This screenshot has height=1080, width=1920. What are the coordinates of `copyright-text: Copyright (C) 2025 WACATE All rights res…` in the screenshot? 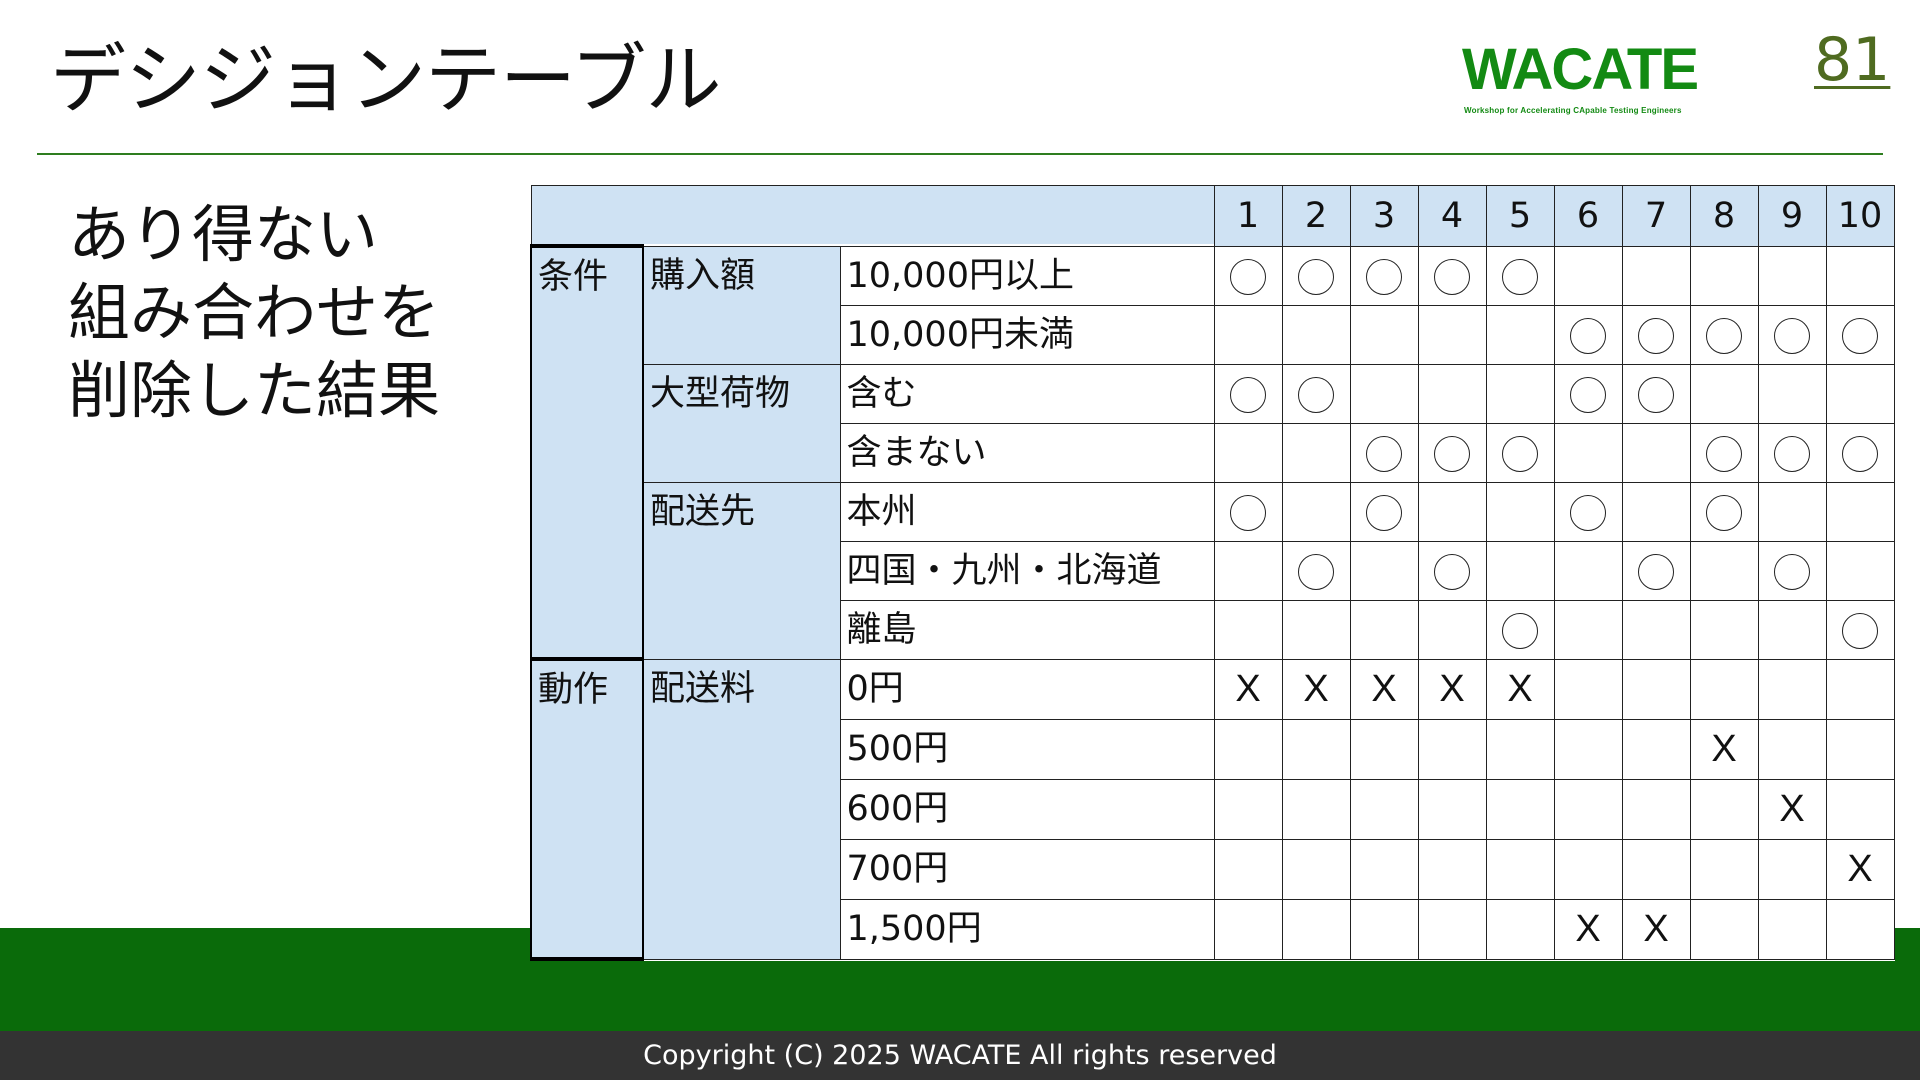 It's located at (960, 1055).